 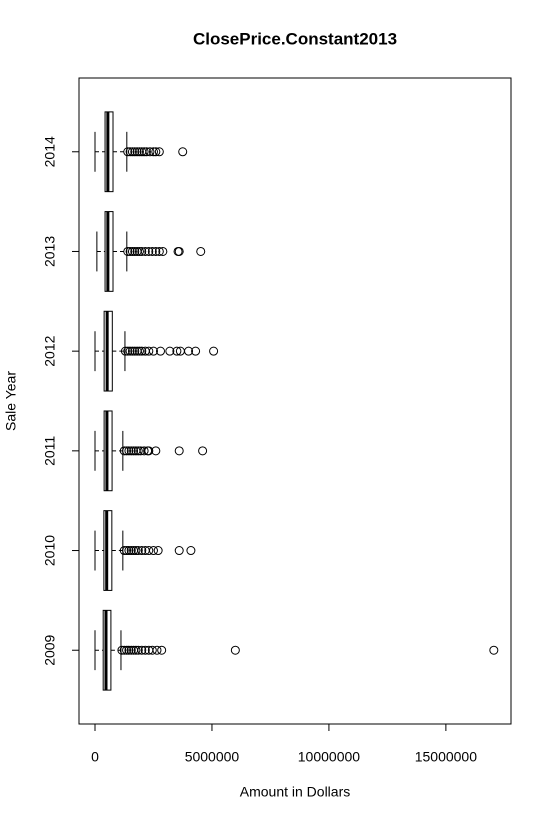 What do you see at coordinates (50, 649) in the screenshot?
I see `y-tick-label: 2009` at bounding box center [50, 649].